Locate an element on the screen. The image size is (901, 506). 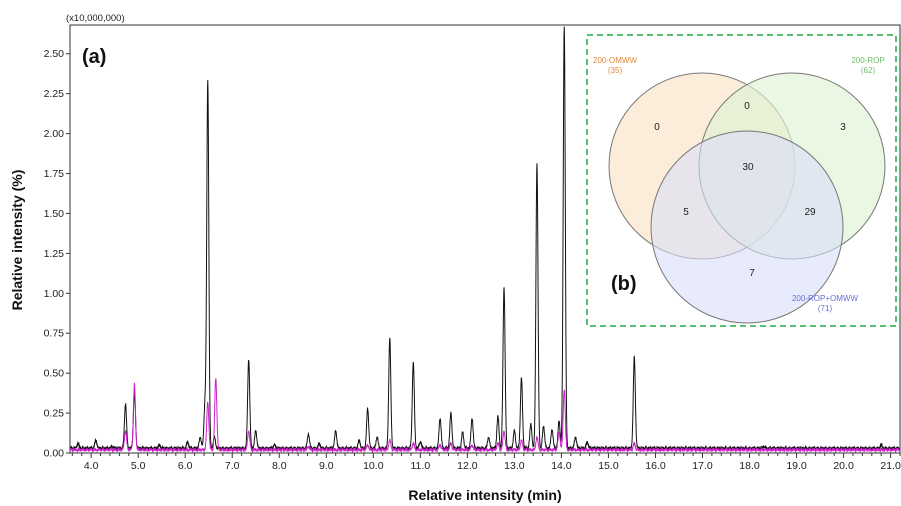
venn-set-rop-count: (62) is located at coordinates (868, 70).